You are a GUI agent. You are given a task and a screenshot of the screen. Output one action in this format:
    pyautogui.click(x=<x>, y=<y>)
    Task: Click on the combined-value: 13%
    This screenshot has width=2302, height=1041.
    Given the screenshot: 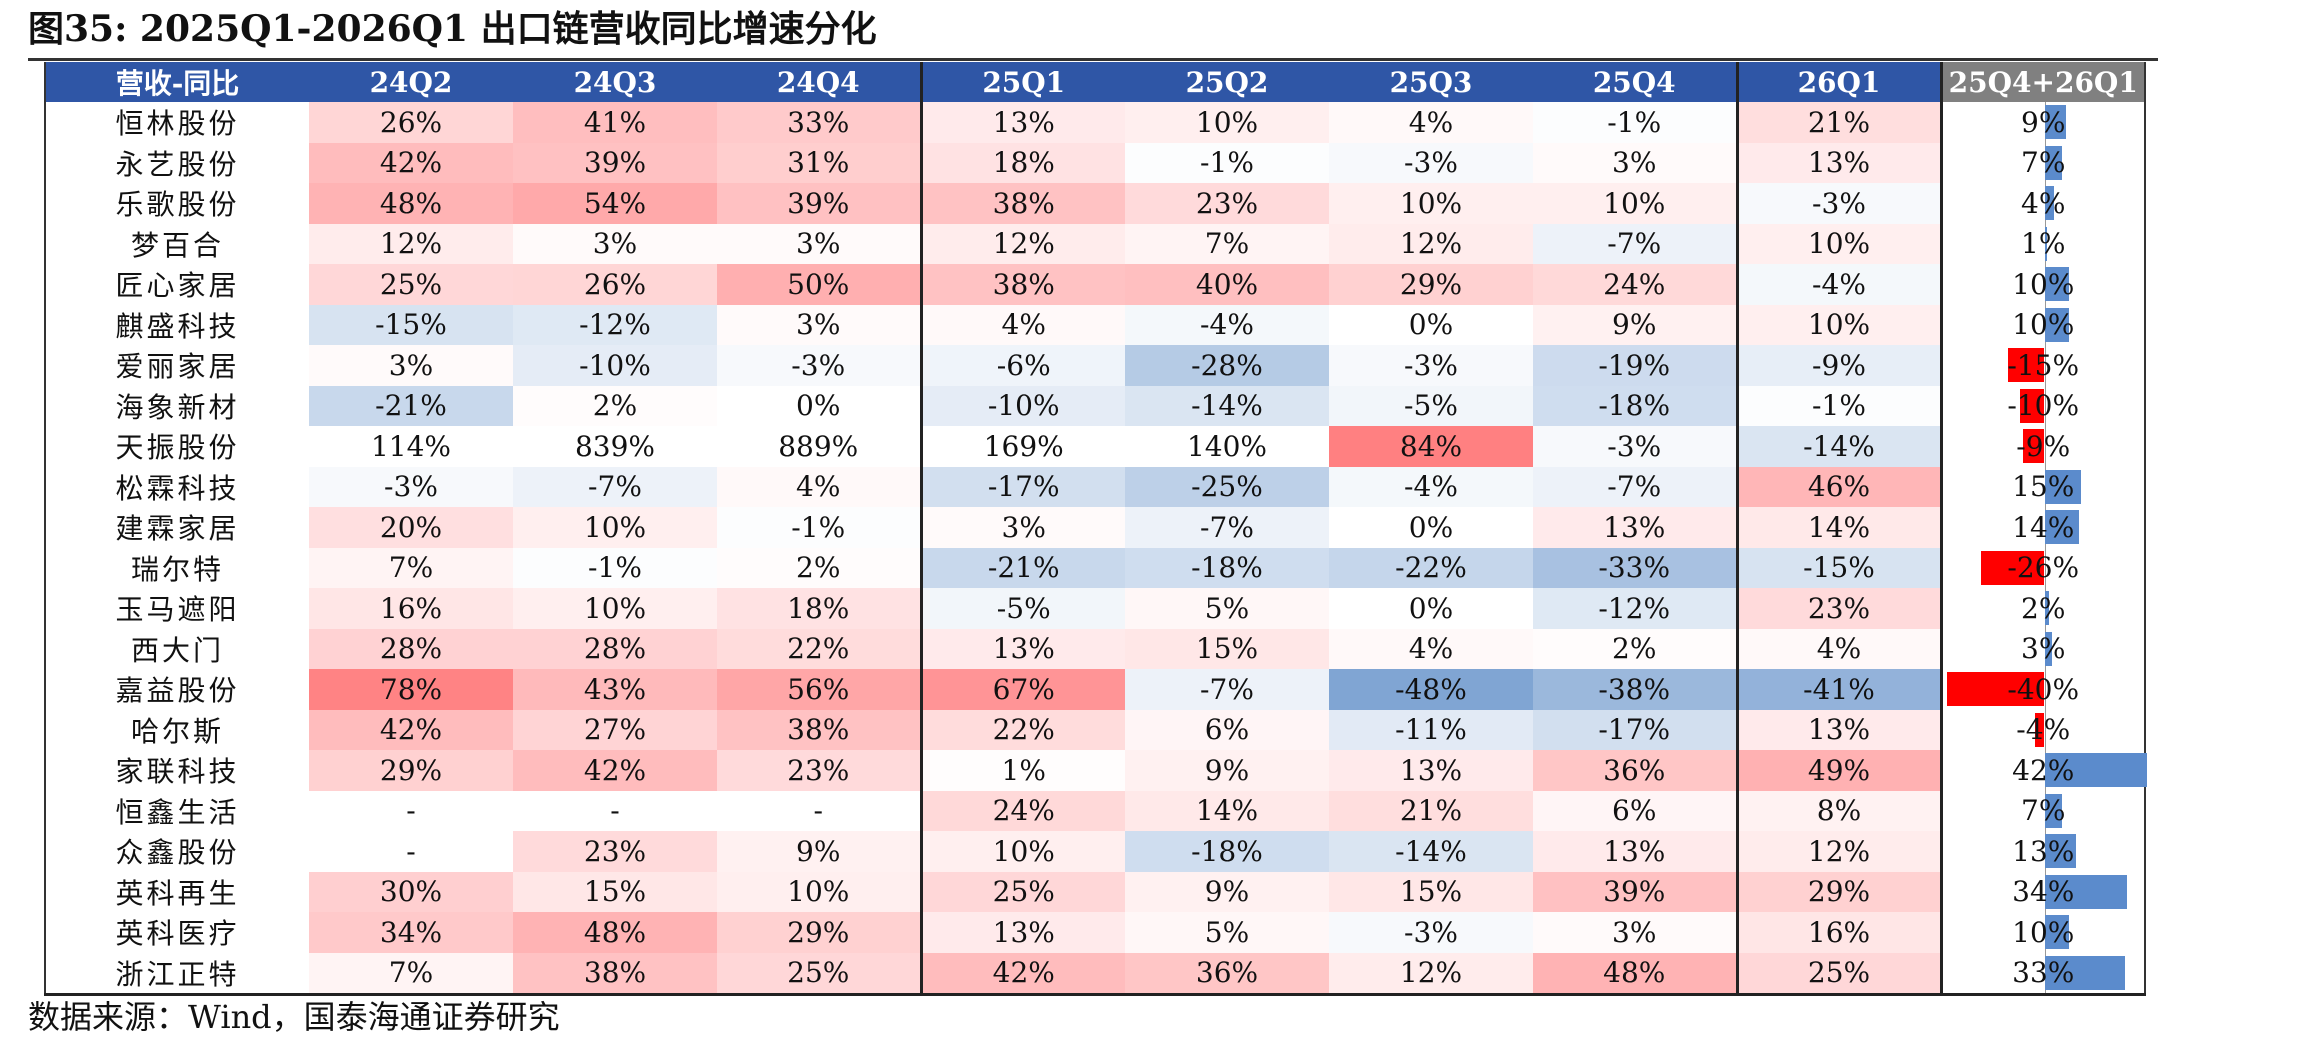 What is the action you would take?
    pyautogui.click(x=2043, y=851)
    